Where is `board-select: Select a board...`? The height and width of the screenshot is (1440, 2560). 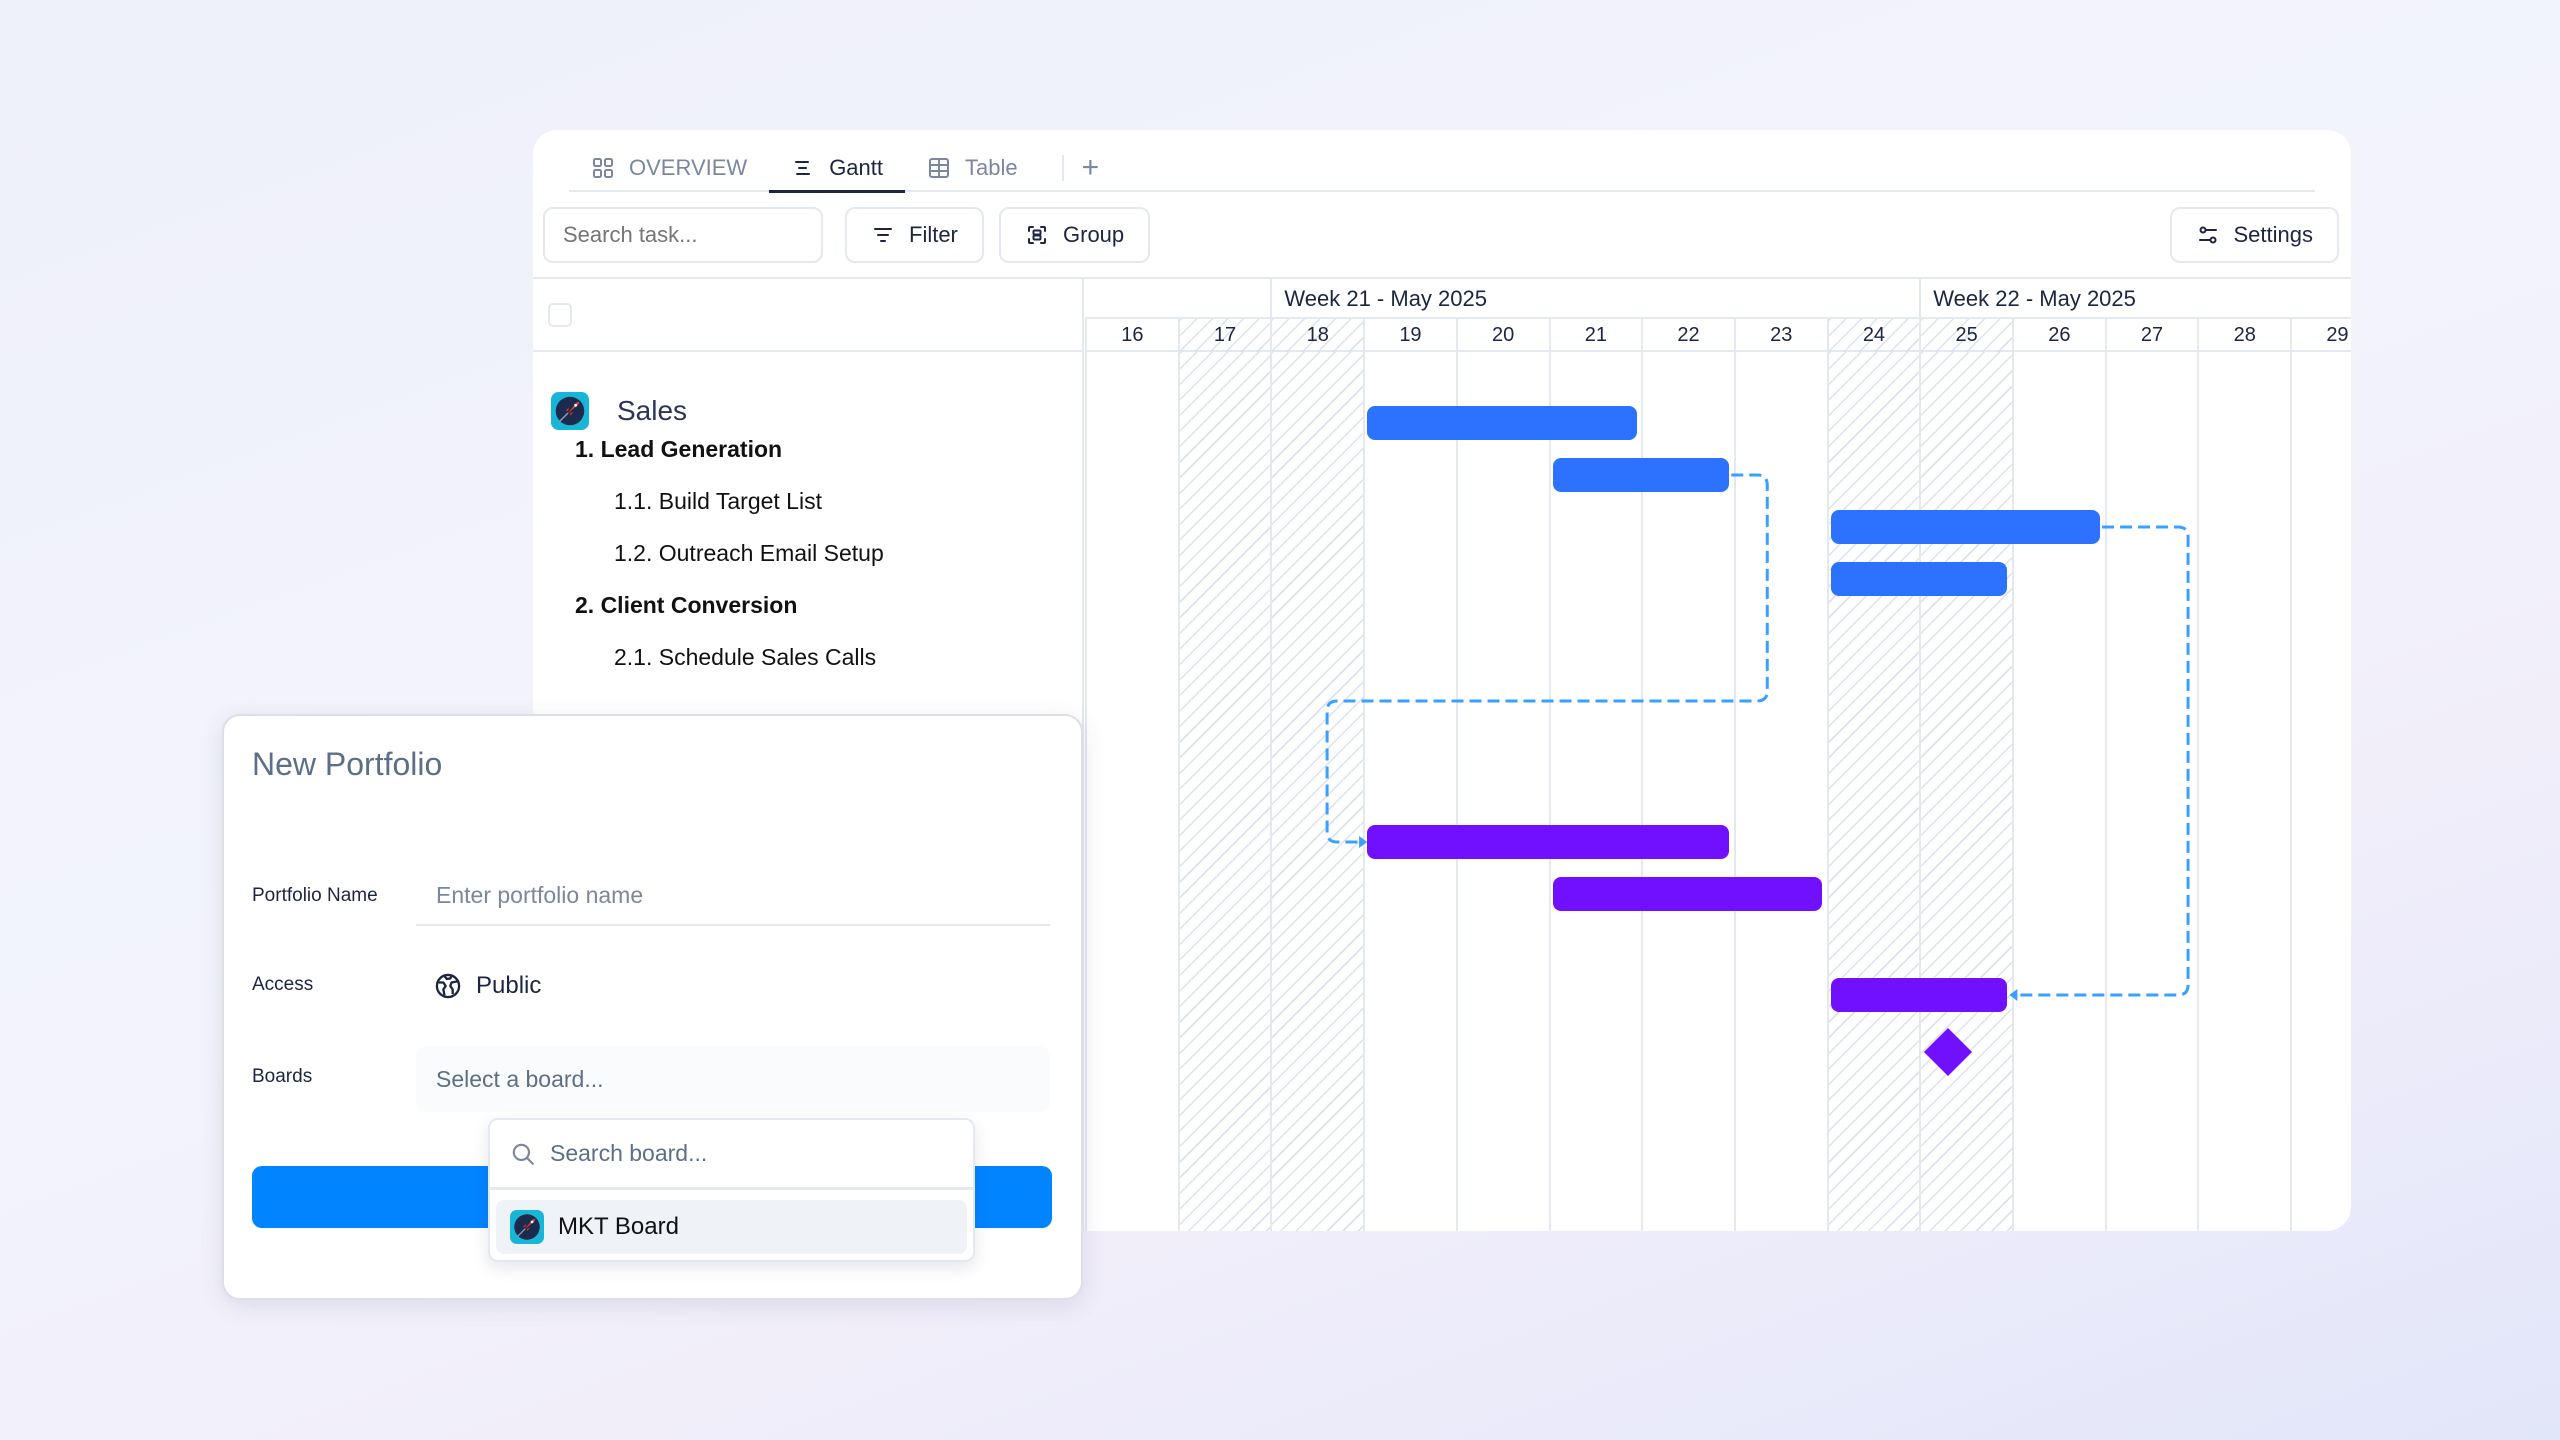
board-select: Select a board... is located at coordinates (733, 1079).